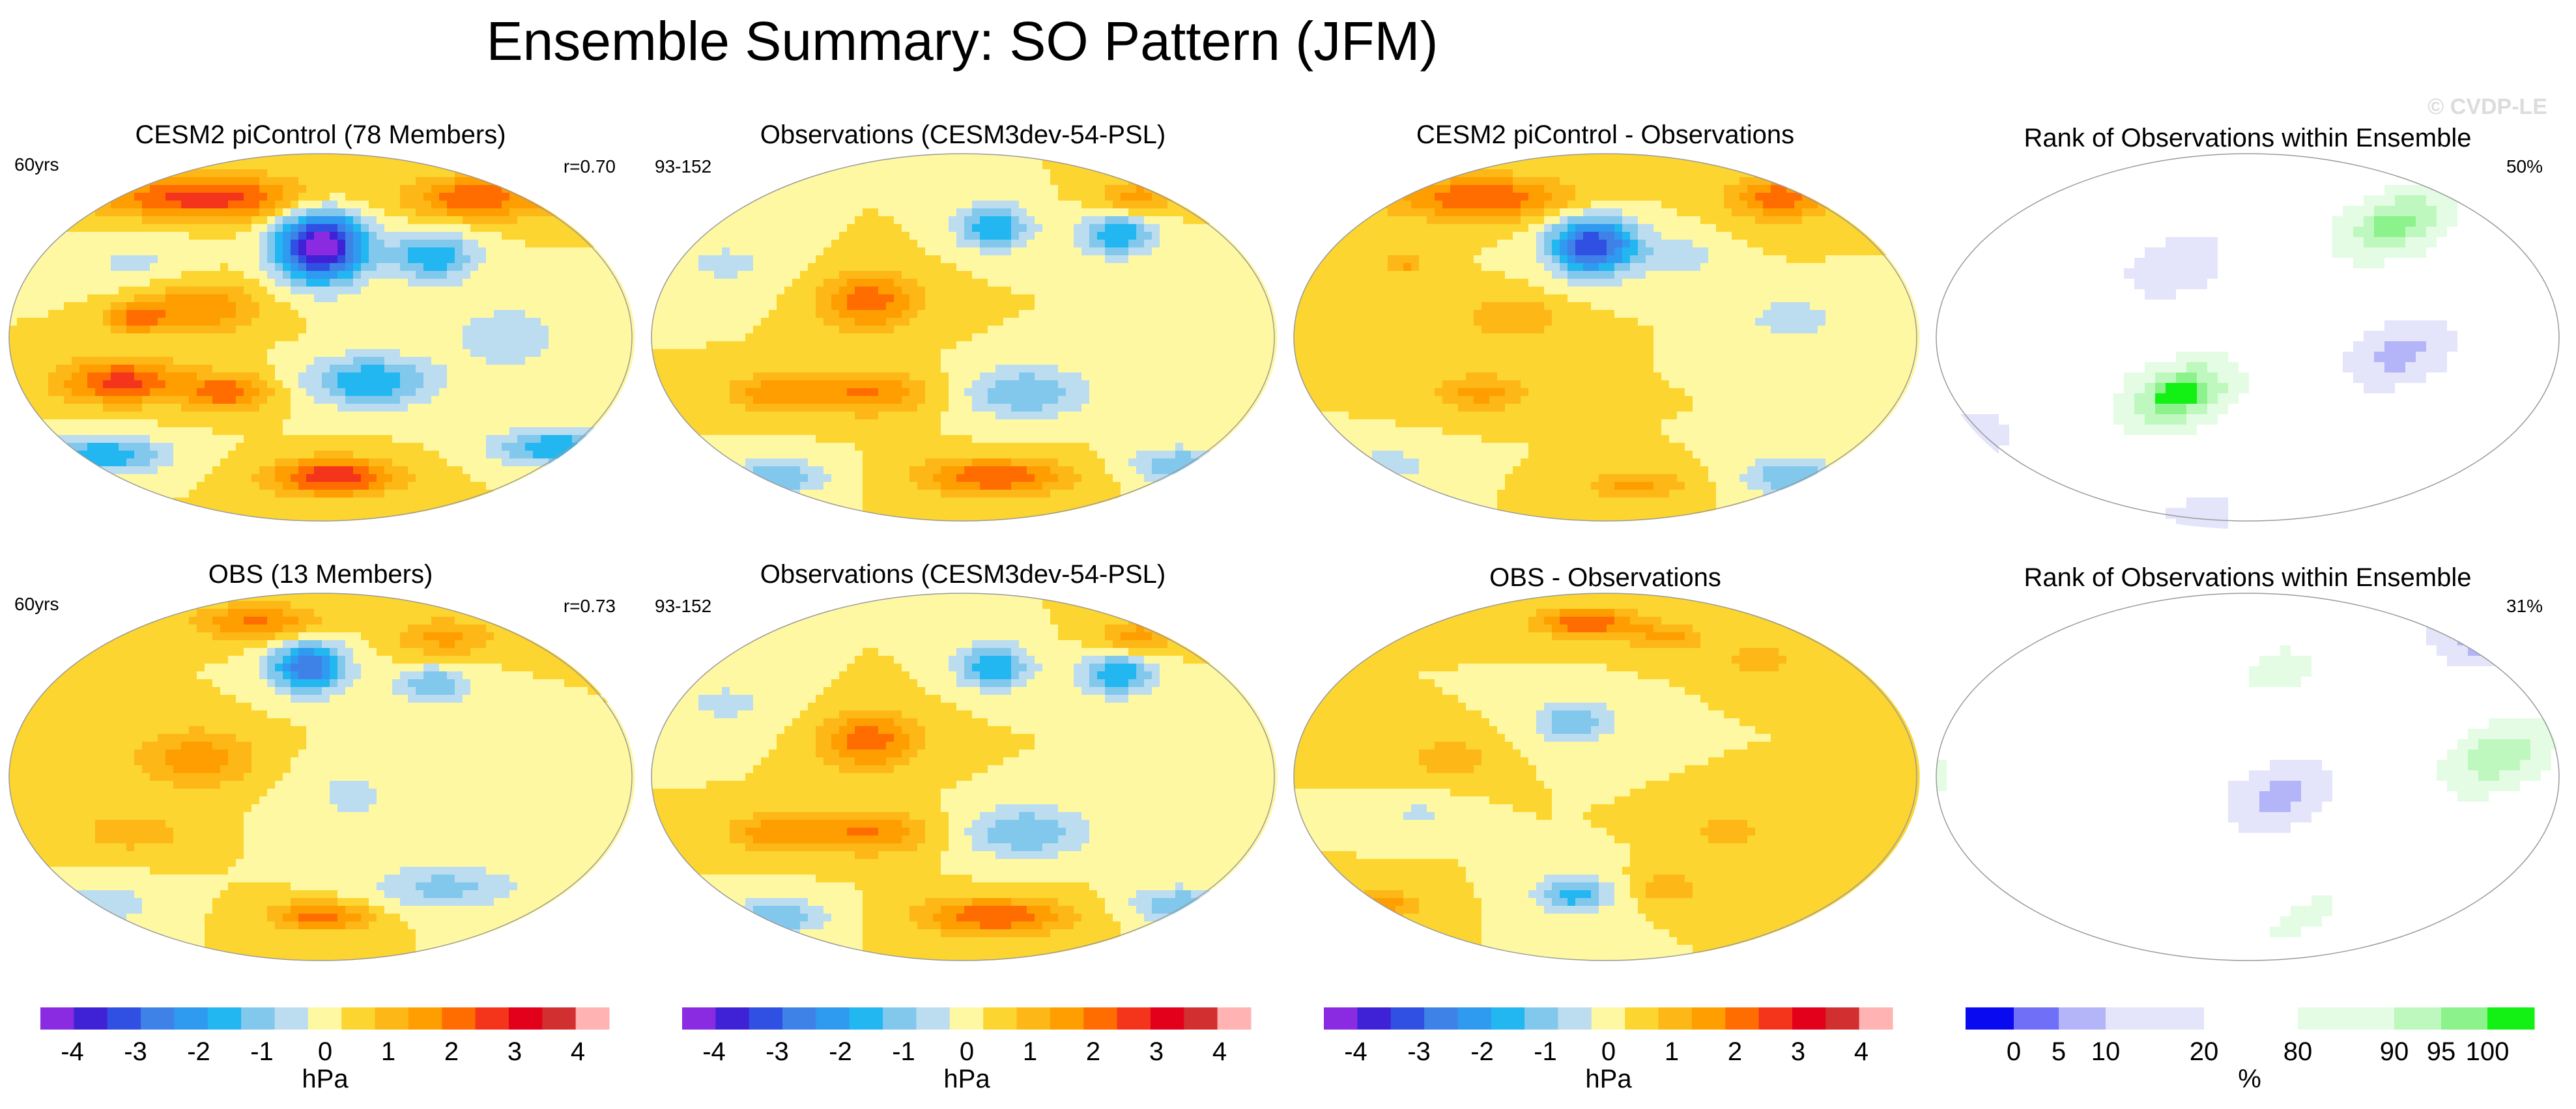 Image resolution: width=2576 pixels, height=1109 pixels. Describe the element at coordinates (1355, 1051) in the screenshot. I see `colorbar-3-tick: -4` at that location.